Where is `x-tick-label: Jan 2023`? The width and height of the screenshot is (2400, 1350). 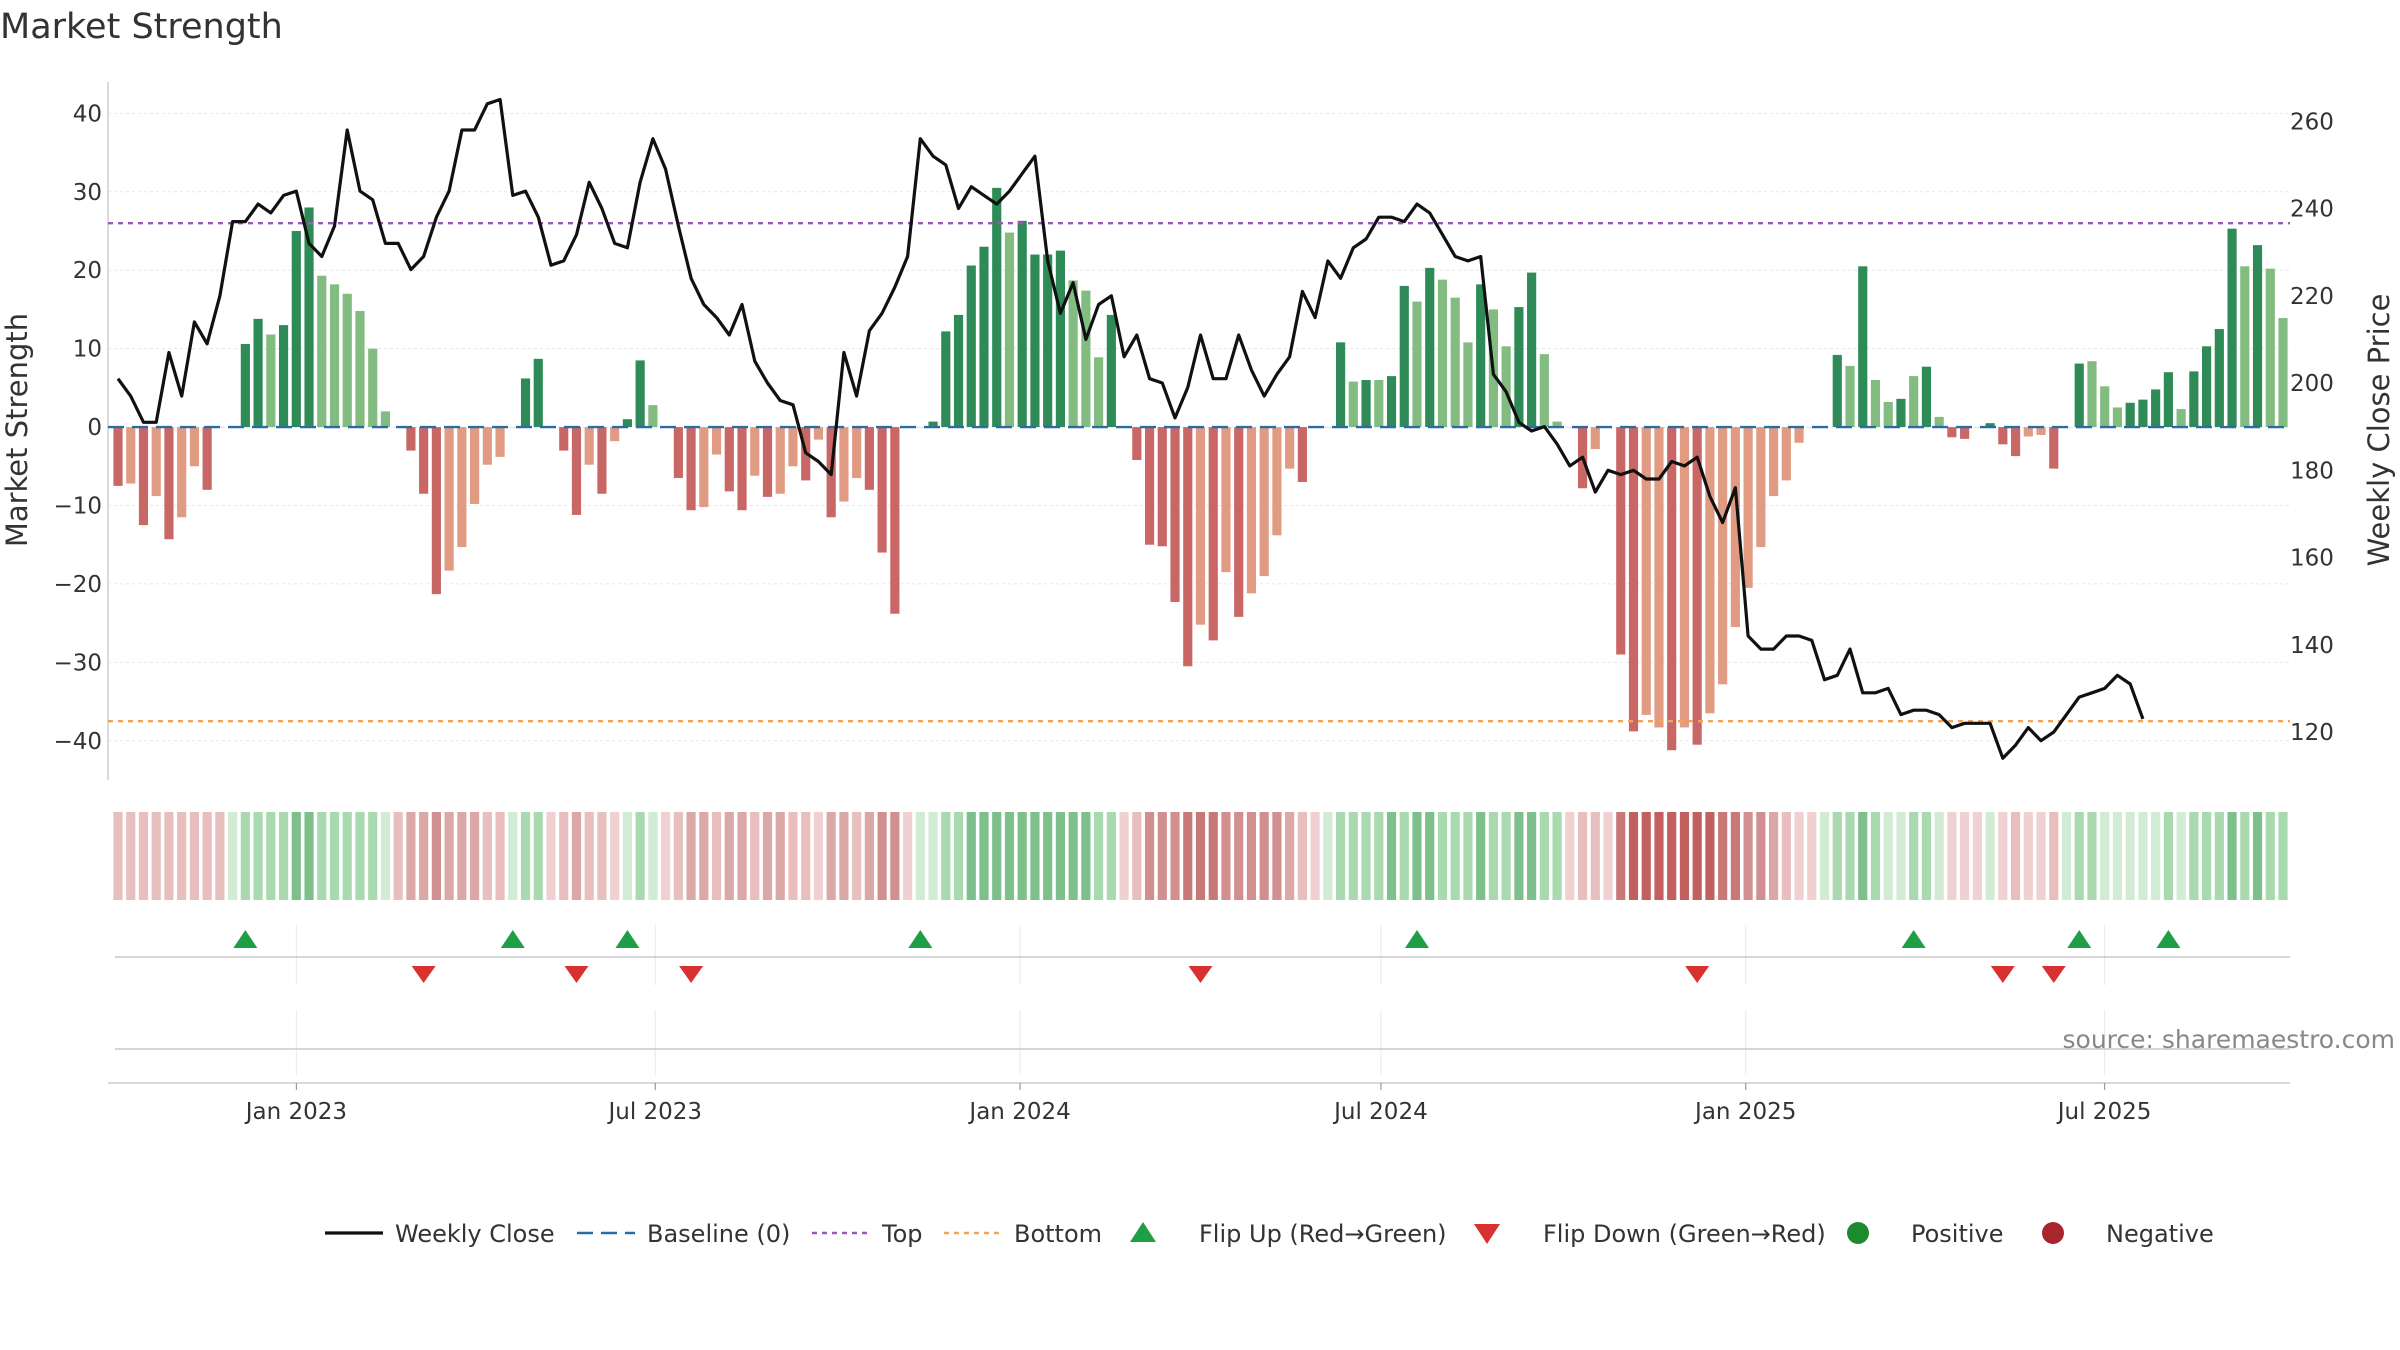 x-tick-label: Jan 2023 is located at coordinates (295, 1112).